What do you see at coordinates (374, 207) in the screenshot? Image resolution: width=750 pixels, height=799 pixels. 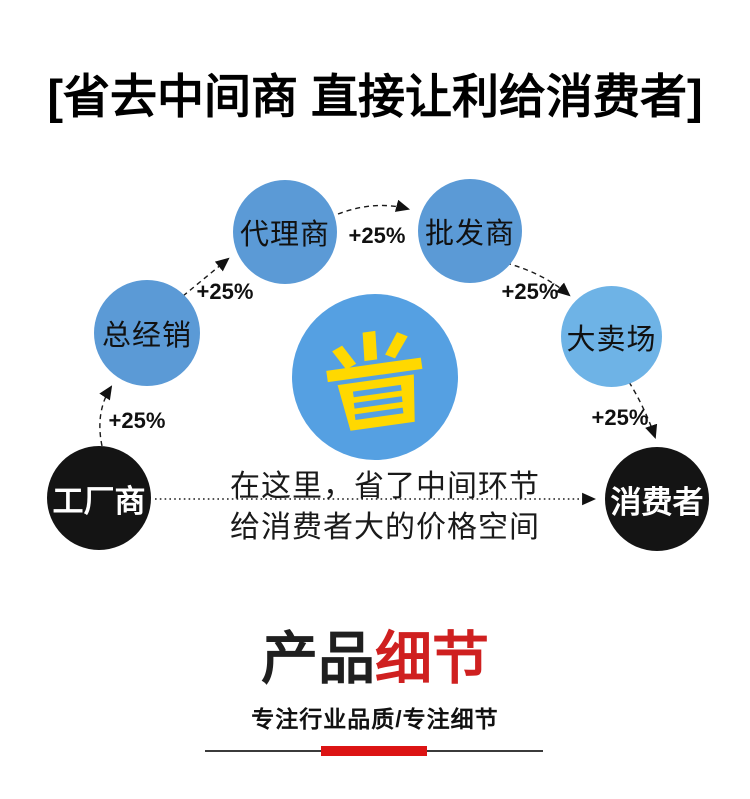 I see `arrow-agent-to-wholesaler` at bounding box center [374, 207].